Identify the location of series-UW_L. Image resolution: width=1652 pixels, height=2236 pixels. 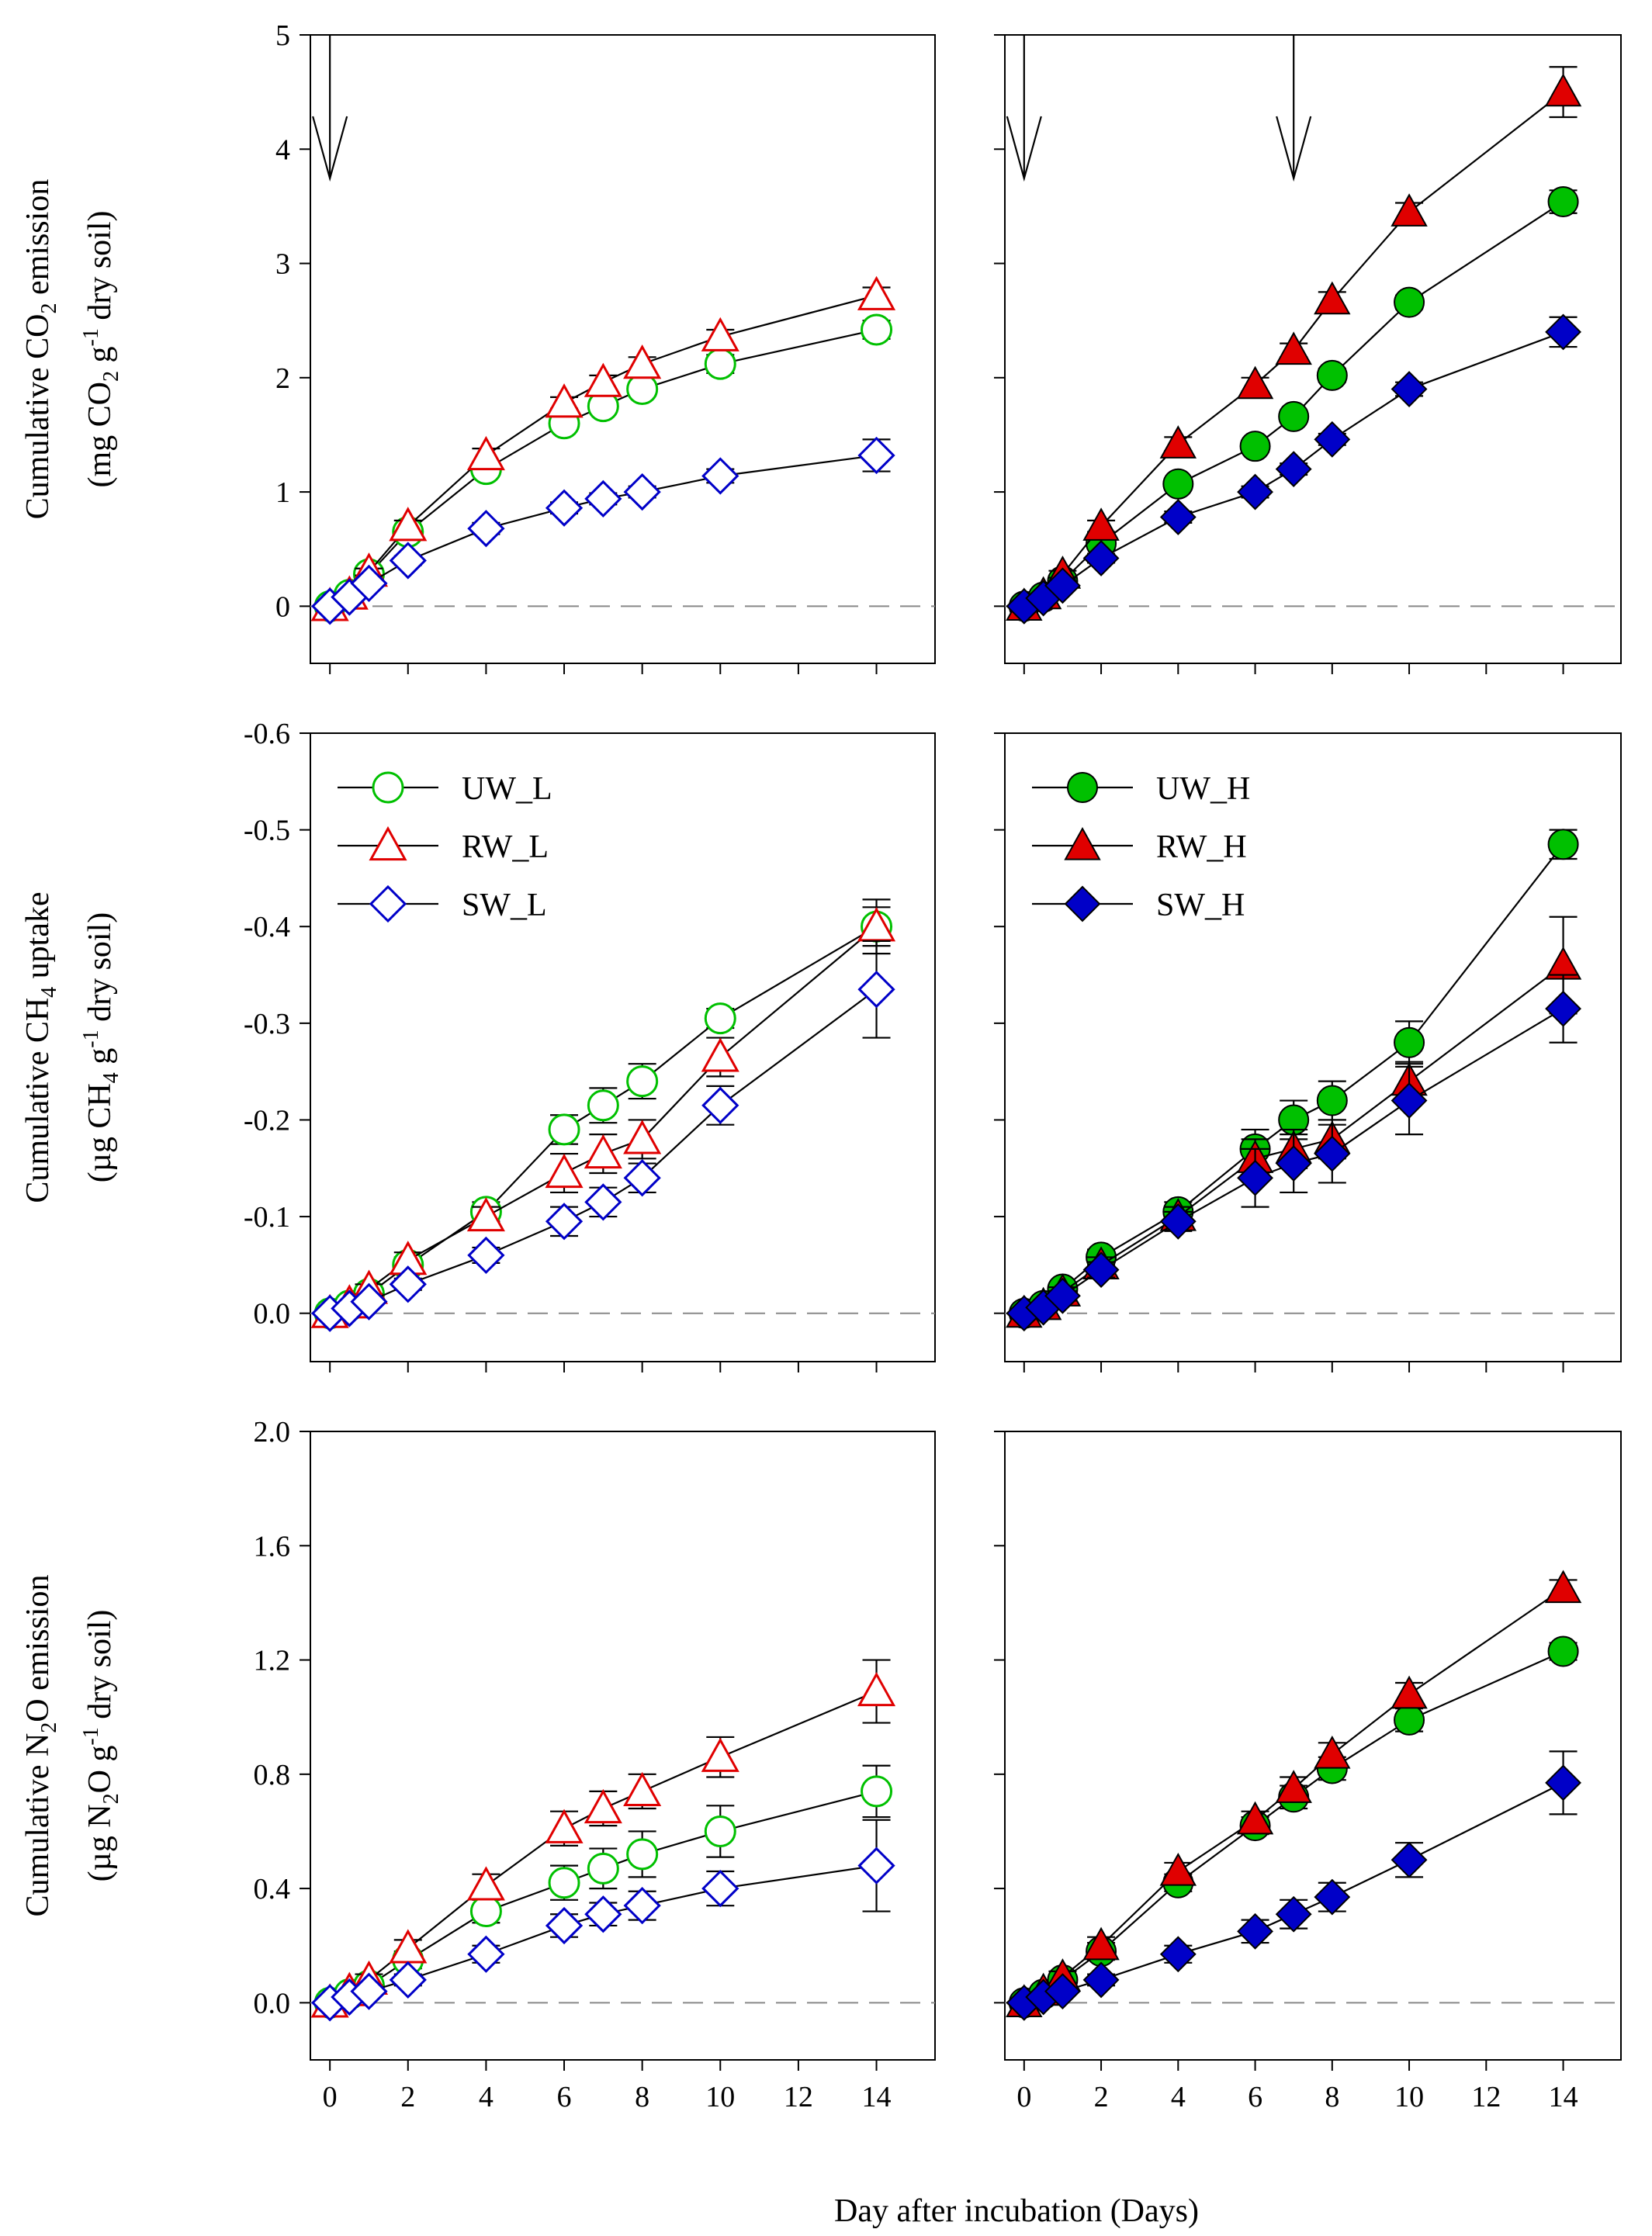
(603, 467).